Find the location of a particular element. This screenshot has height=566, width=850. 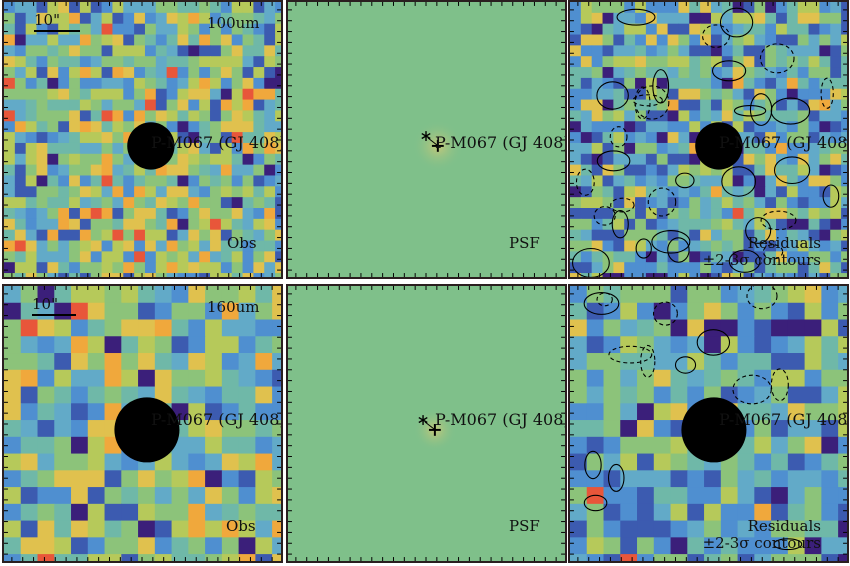

contour-lines is located at coordinates (693, 418).